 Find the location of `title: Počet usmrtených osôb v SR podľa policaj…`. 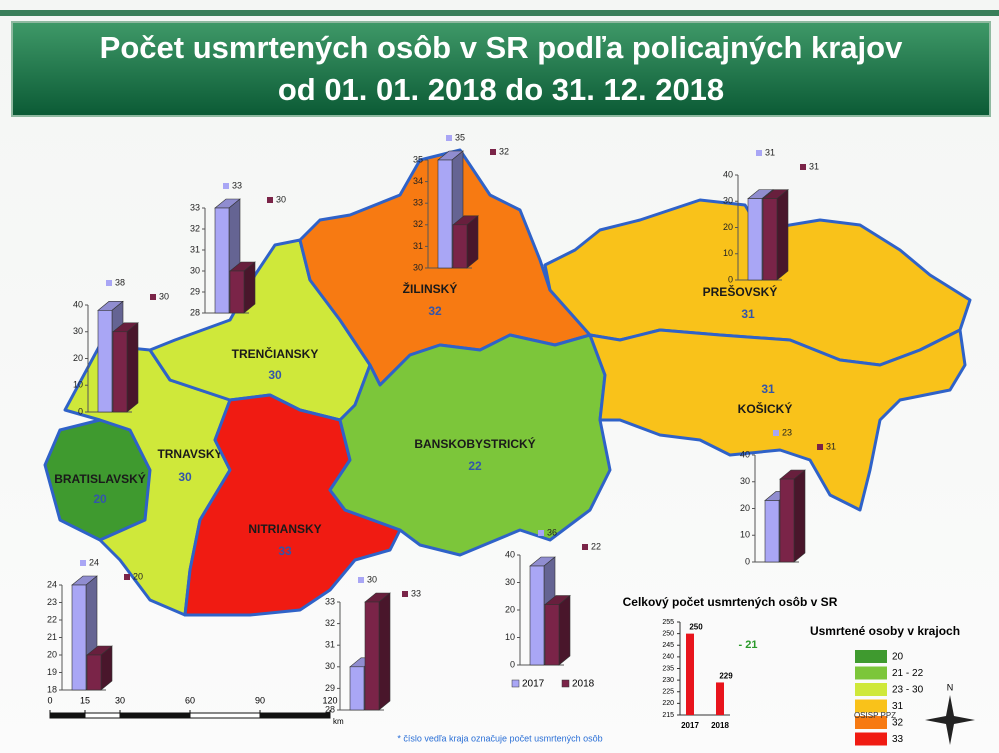

title: Počet usmrtených osôb v SR podľa policaj… is located at coordinates (501, 47).